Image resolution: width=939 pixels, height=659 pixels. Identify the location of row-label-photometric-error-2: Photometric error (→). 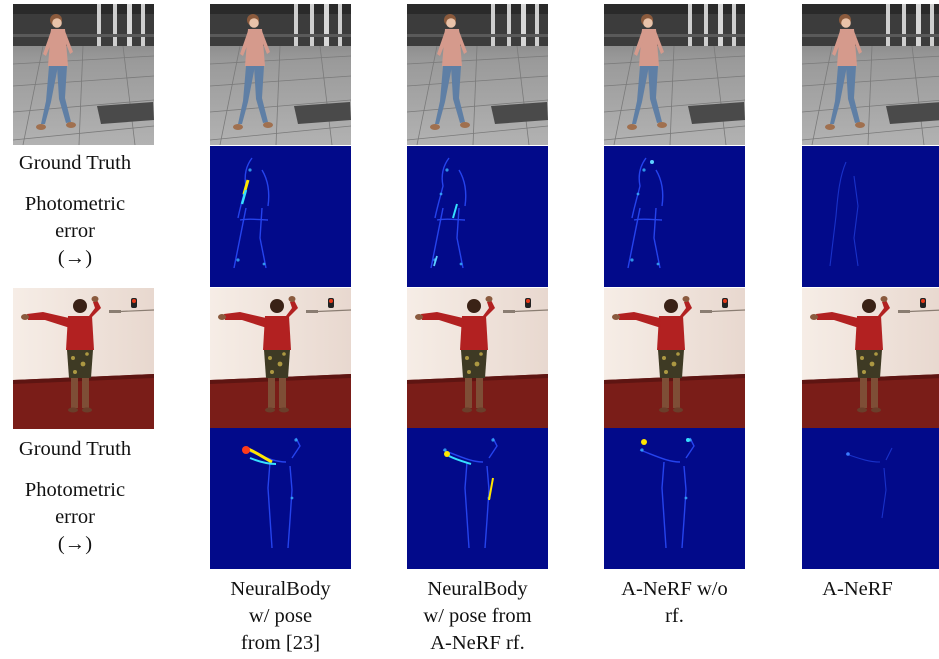
(75, 517).